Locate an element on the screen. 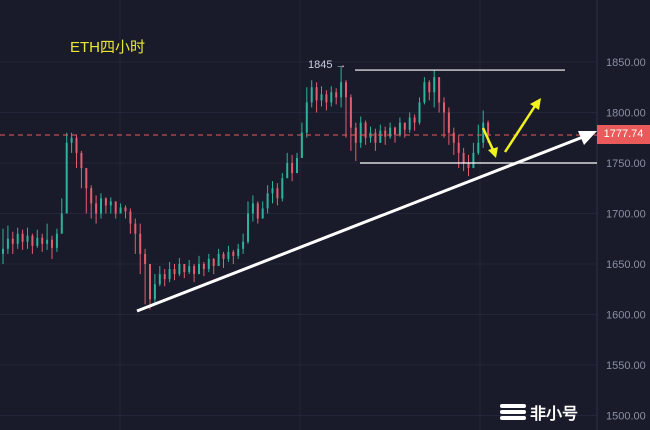 The image size is (650, 430). y-tick-label: 1800.00 is located at coordinates (626, 114).